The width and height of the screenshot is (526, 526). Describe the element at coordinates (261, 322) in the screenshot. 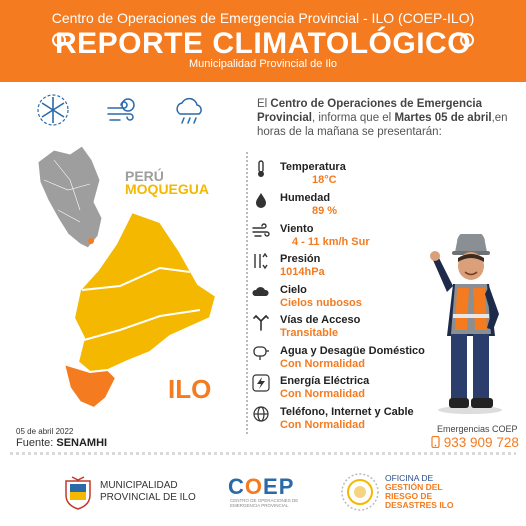

I see `road-icon` at that location.